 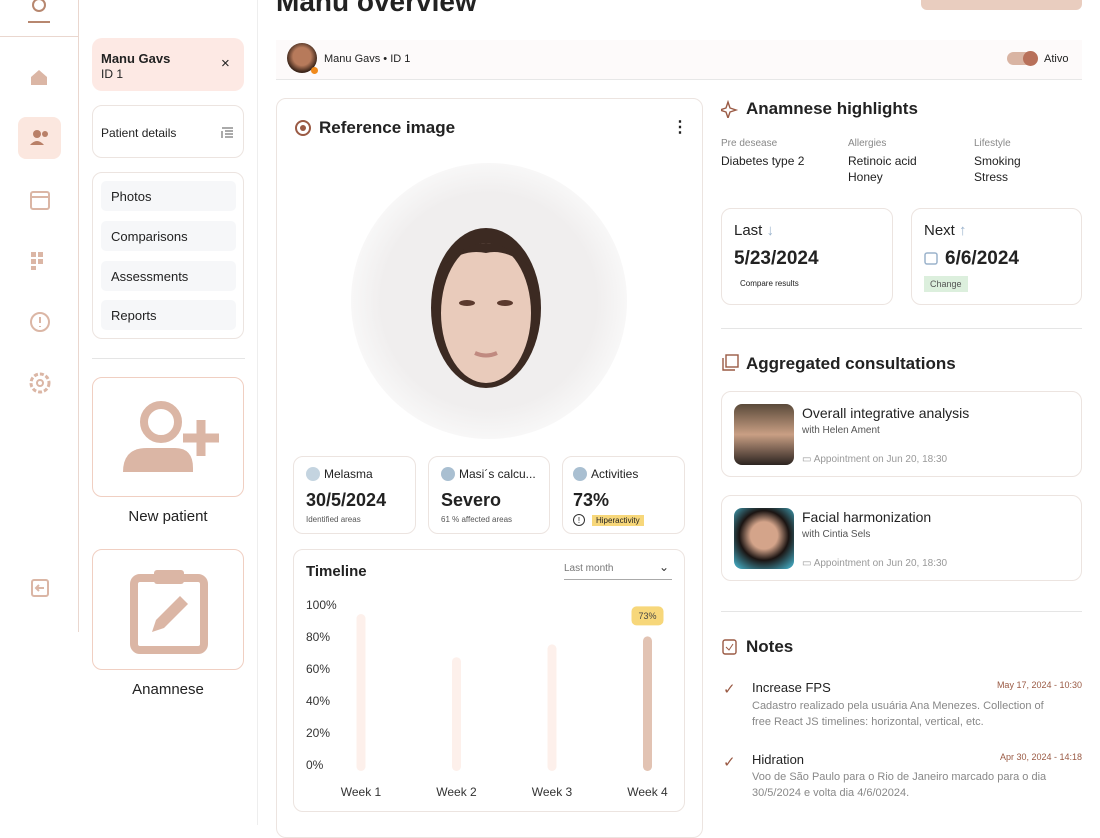 What do you see at coordinates (763, 161) in the screenshot?
I see `column-item: Diabetes type 2` at bounding box center [763, 161].